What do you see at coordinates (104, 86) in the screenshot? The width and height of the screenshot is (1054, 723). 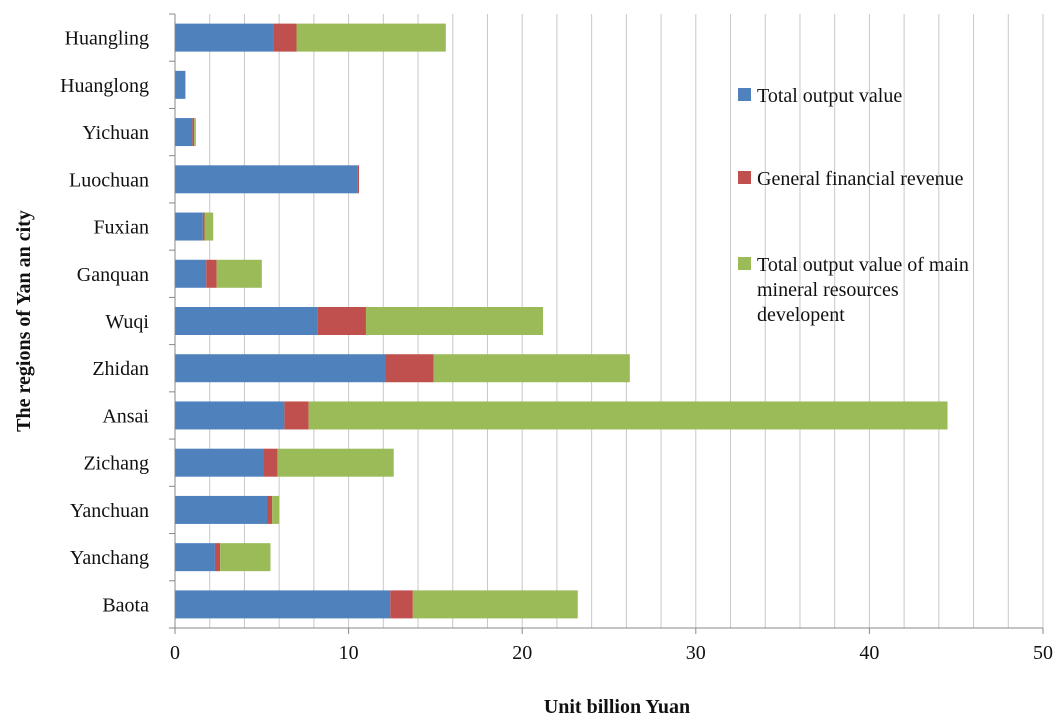 I see `category-label: Huanglong` at bounding box center [104, 86].